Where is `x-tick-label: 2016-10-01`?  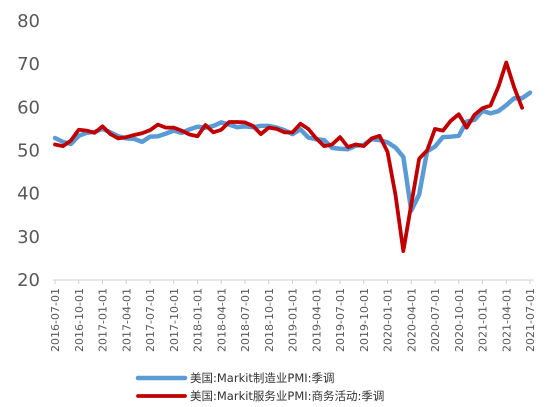 x-tick-label: 2016-10-01 is located at coordinates (79, 320).